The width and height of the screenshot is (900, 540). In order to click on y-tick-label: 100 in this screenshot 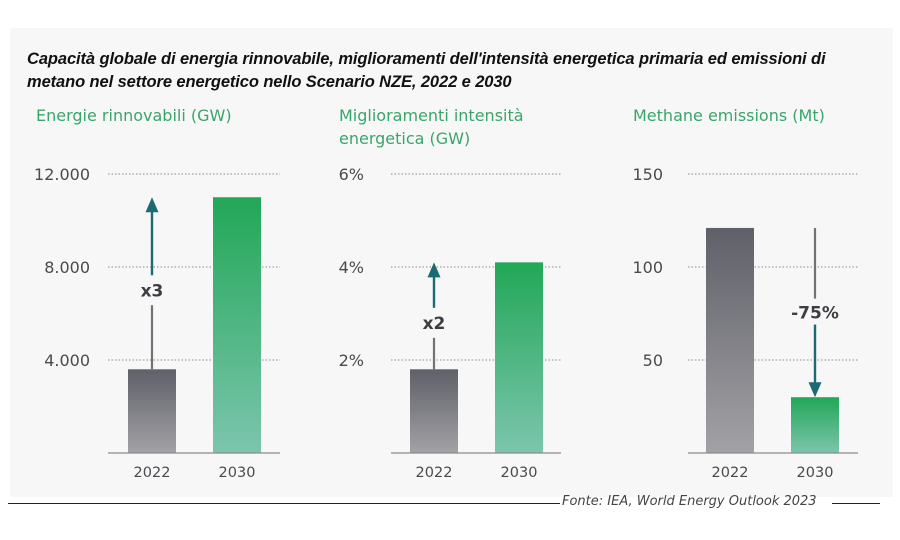, I will do `click(647, 267)`.